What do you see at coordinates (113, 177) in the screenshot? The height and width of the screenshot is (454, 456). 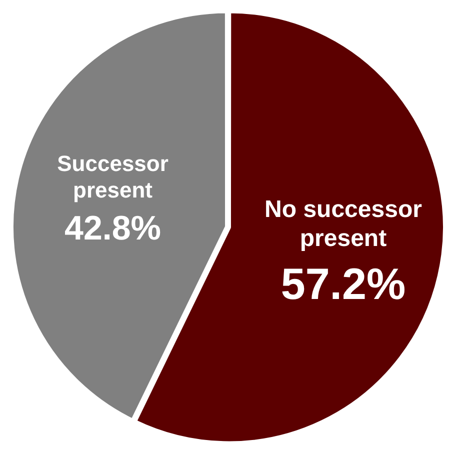 I see `slice-label: Successor present` at bounding box center [113, 177].